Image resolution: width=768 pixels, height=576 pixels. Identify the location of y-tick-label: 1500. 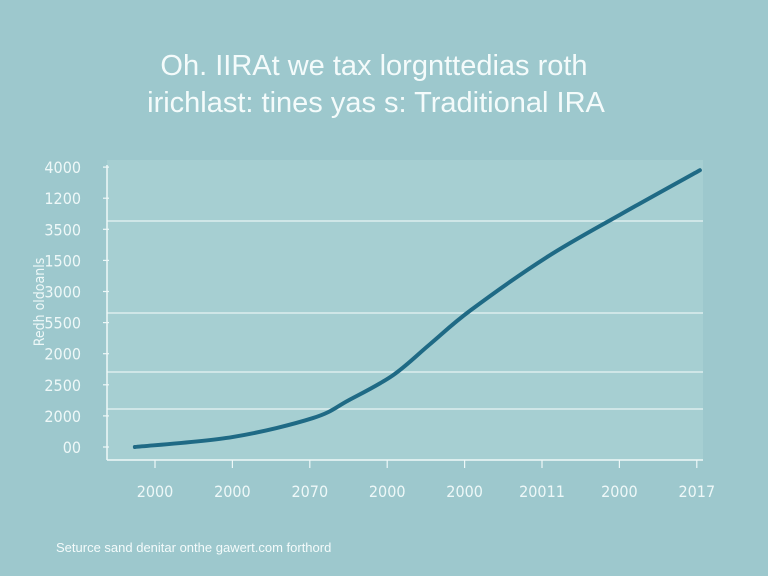
(62, 260).